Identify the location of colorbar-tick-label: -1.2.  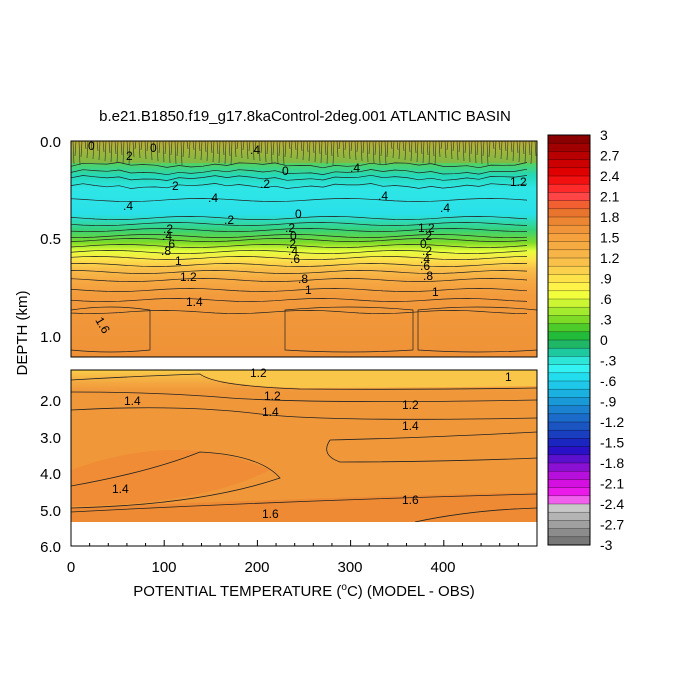
(612, 422).